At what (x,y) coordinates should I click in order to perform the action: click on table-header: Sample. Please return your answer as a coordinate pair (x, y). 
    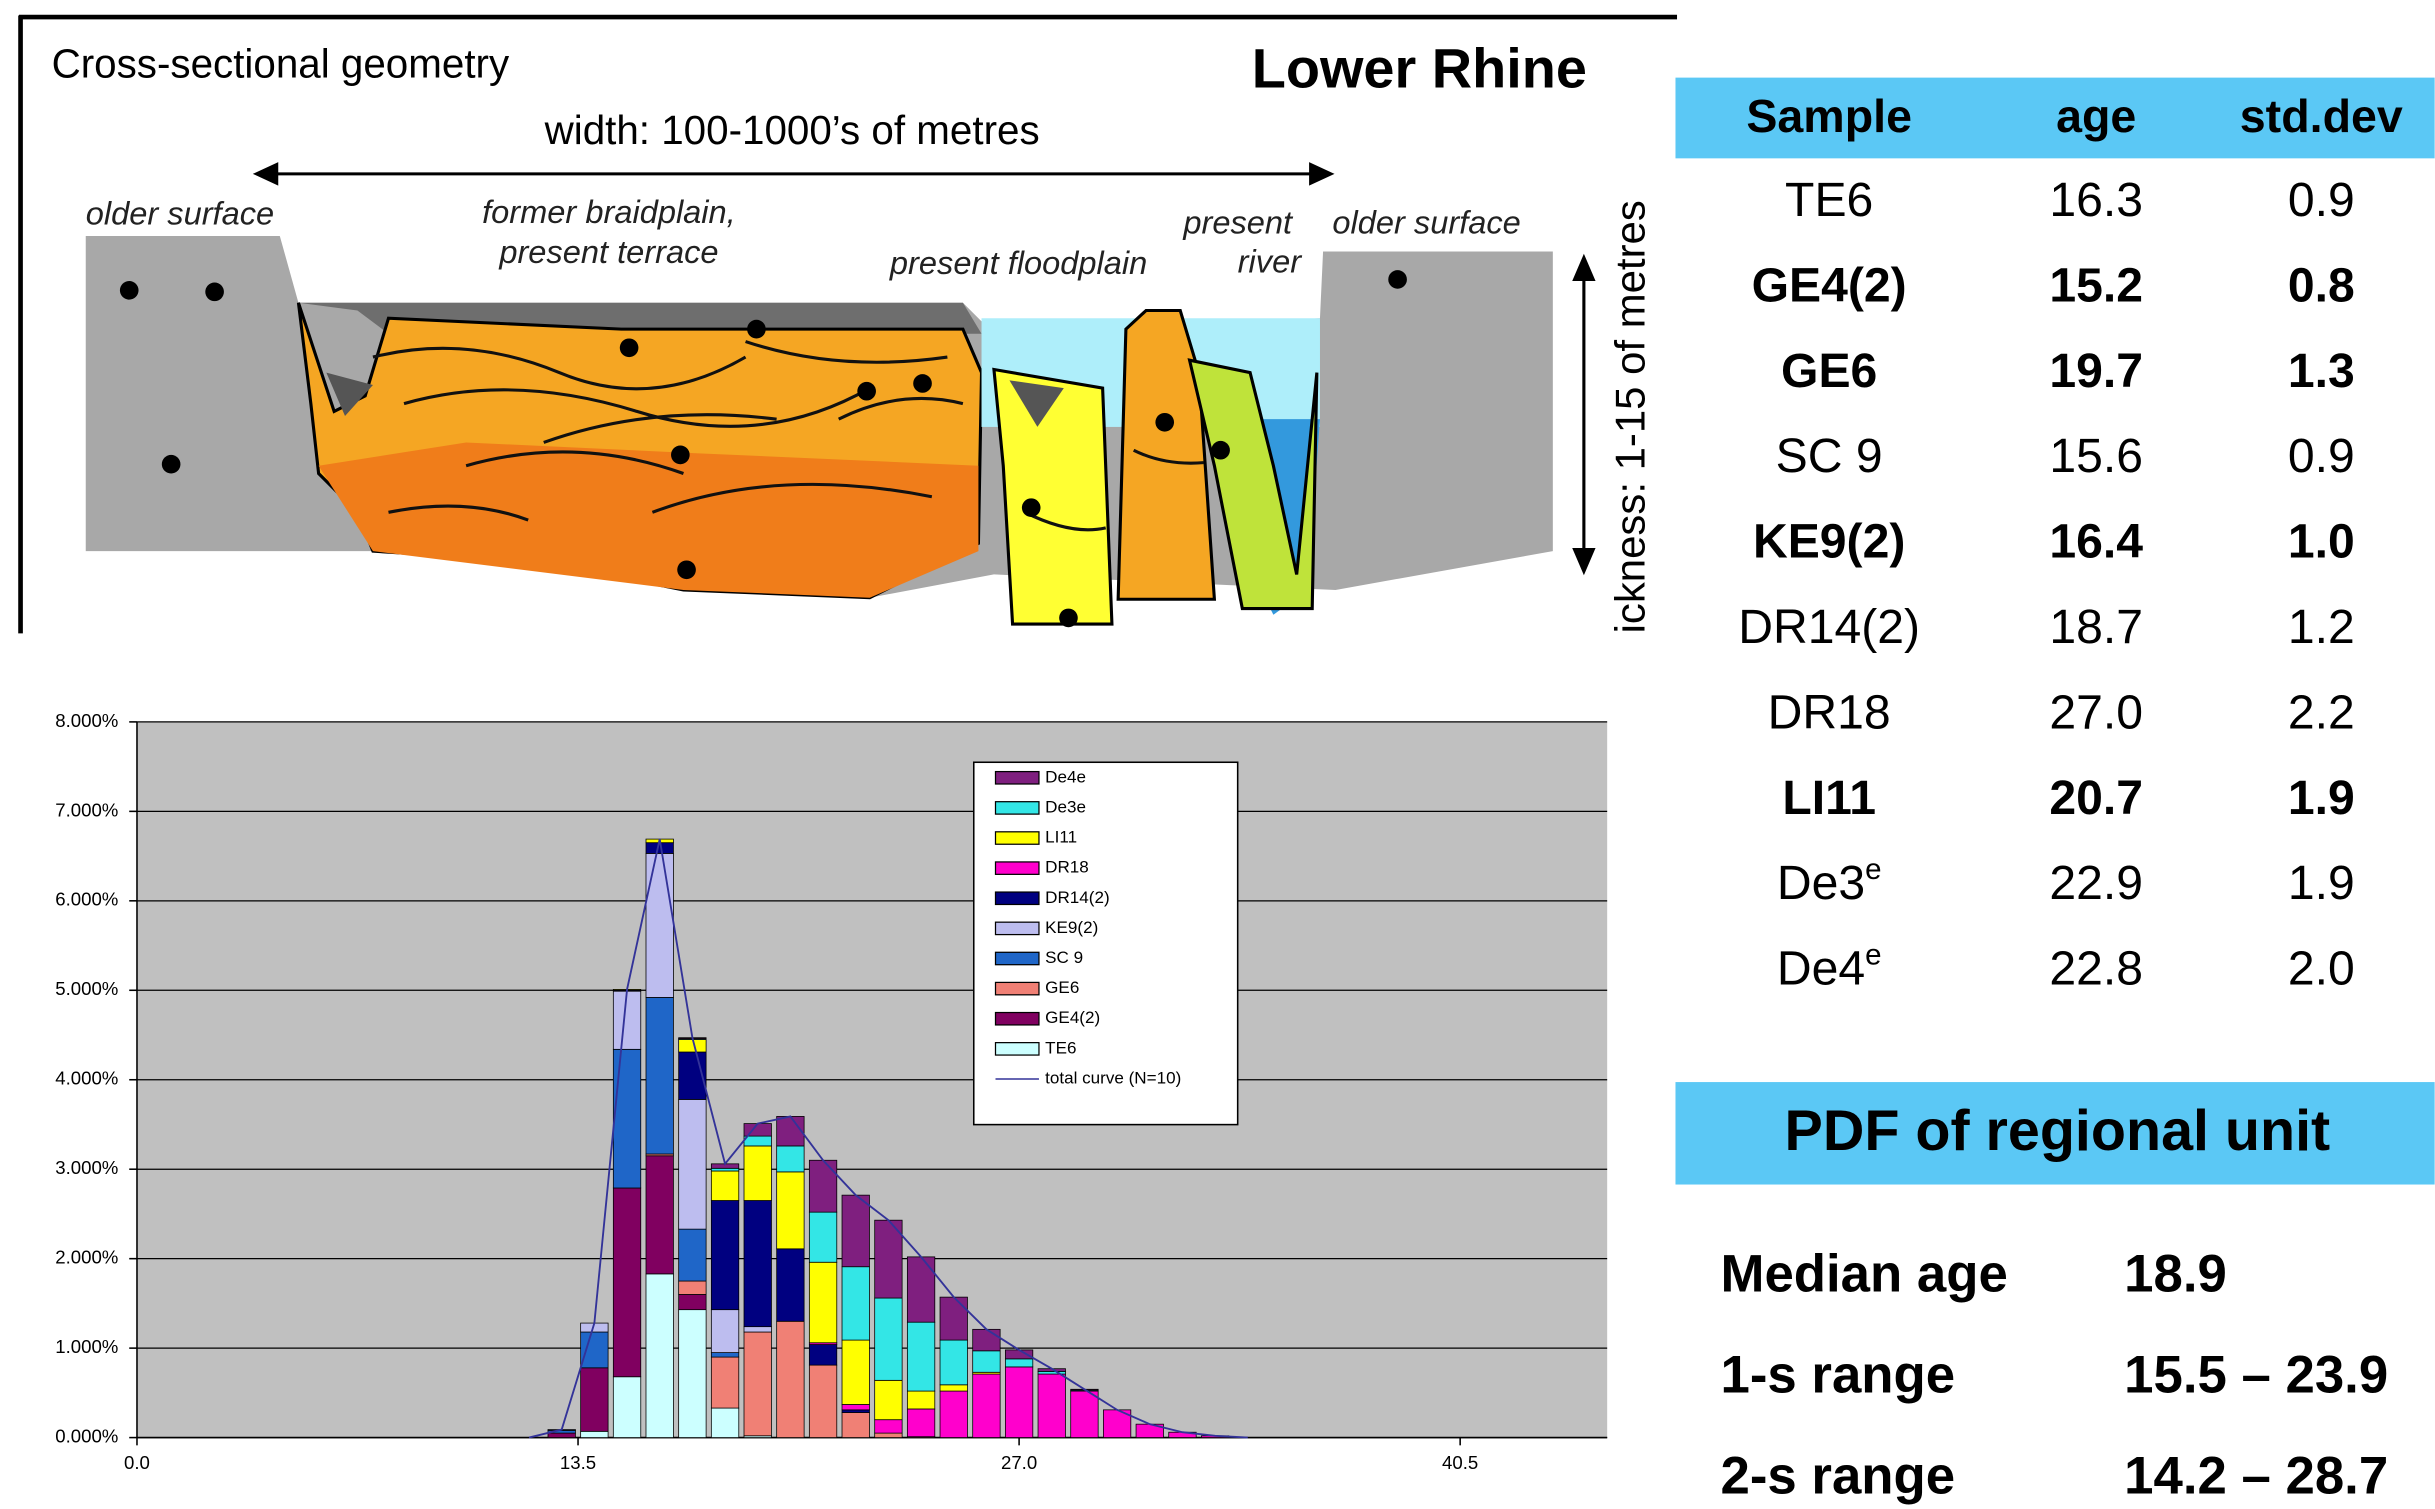
    Looking at the image, I should click on (1829, 116).